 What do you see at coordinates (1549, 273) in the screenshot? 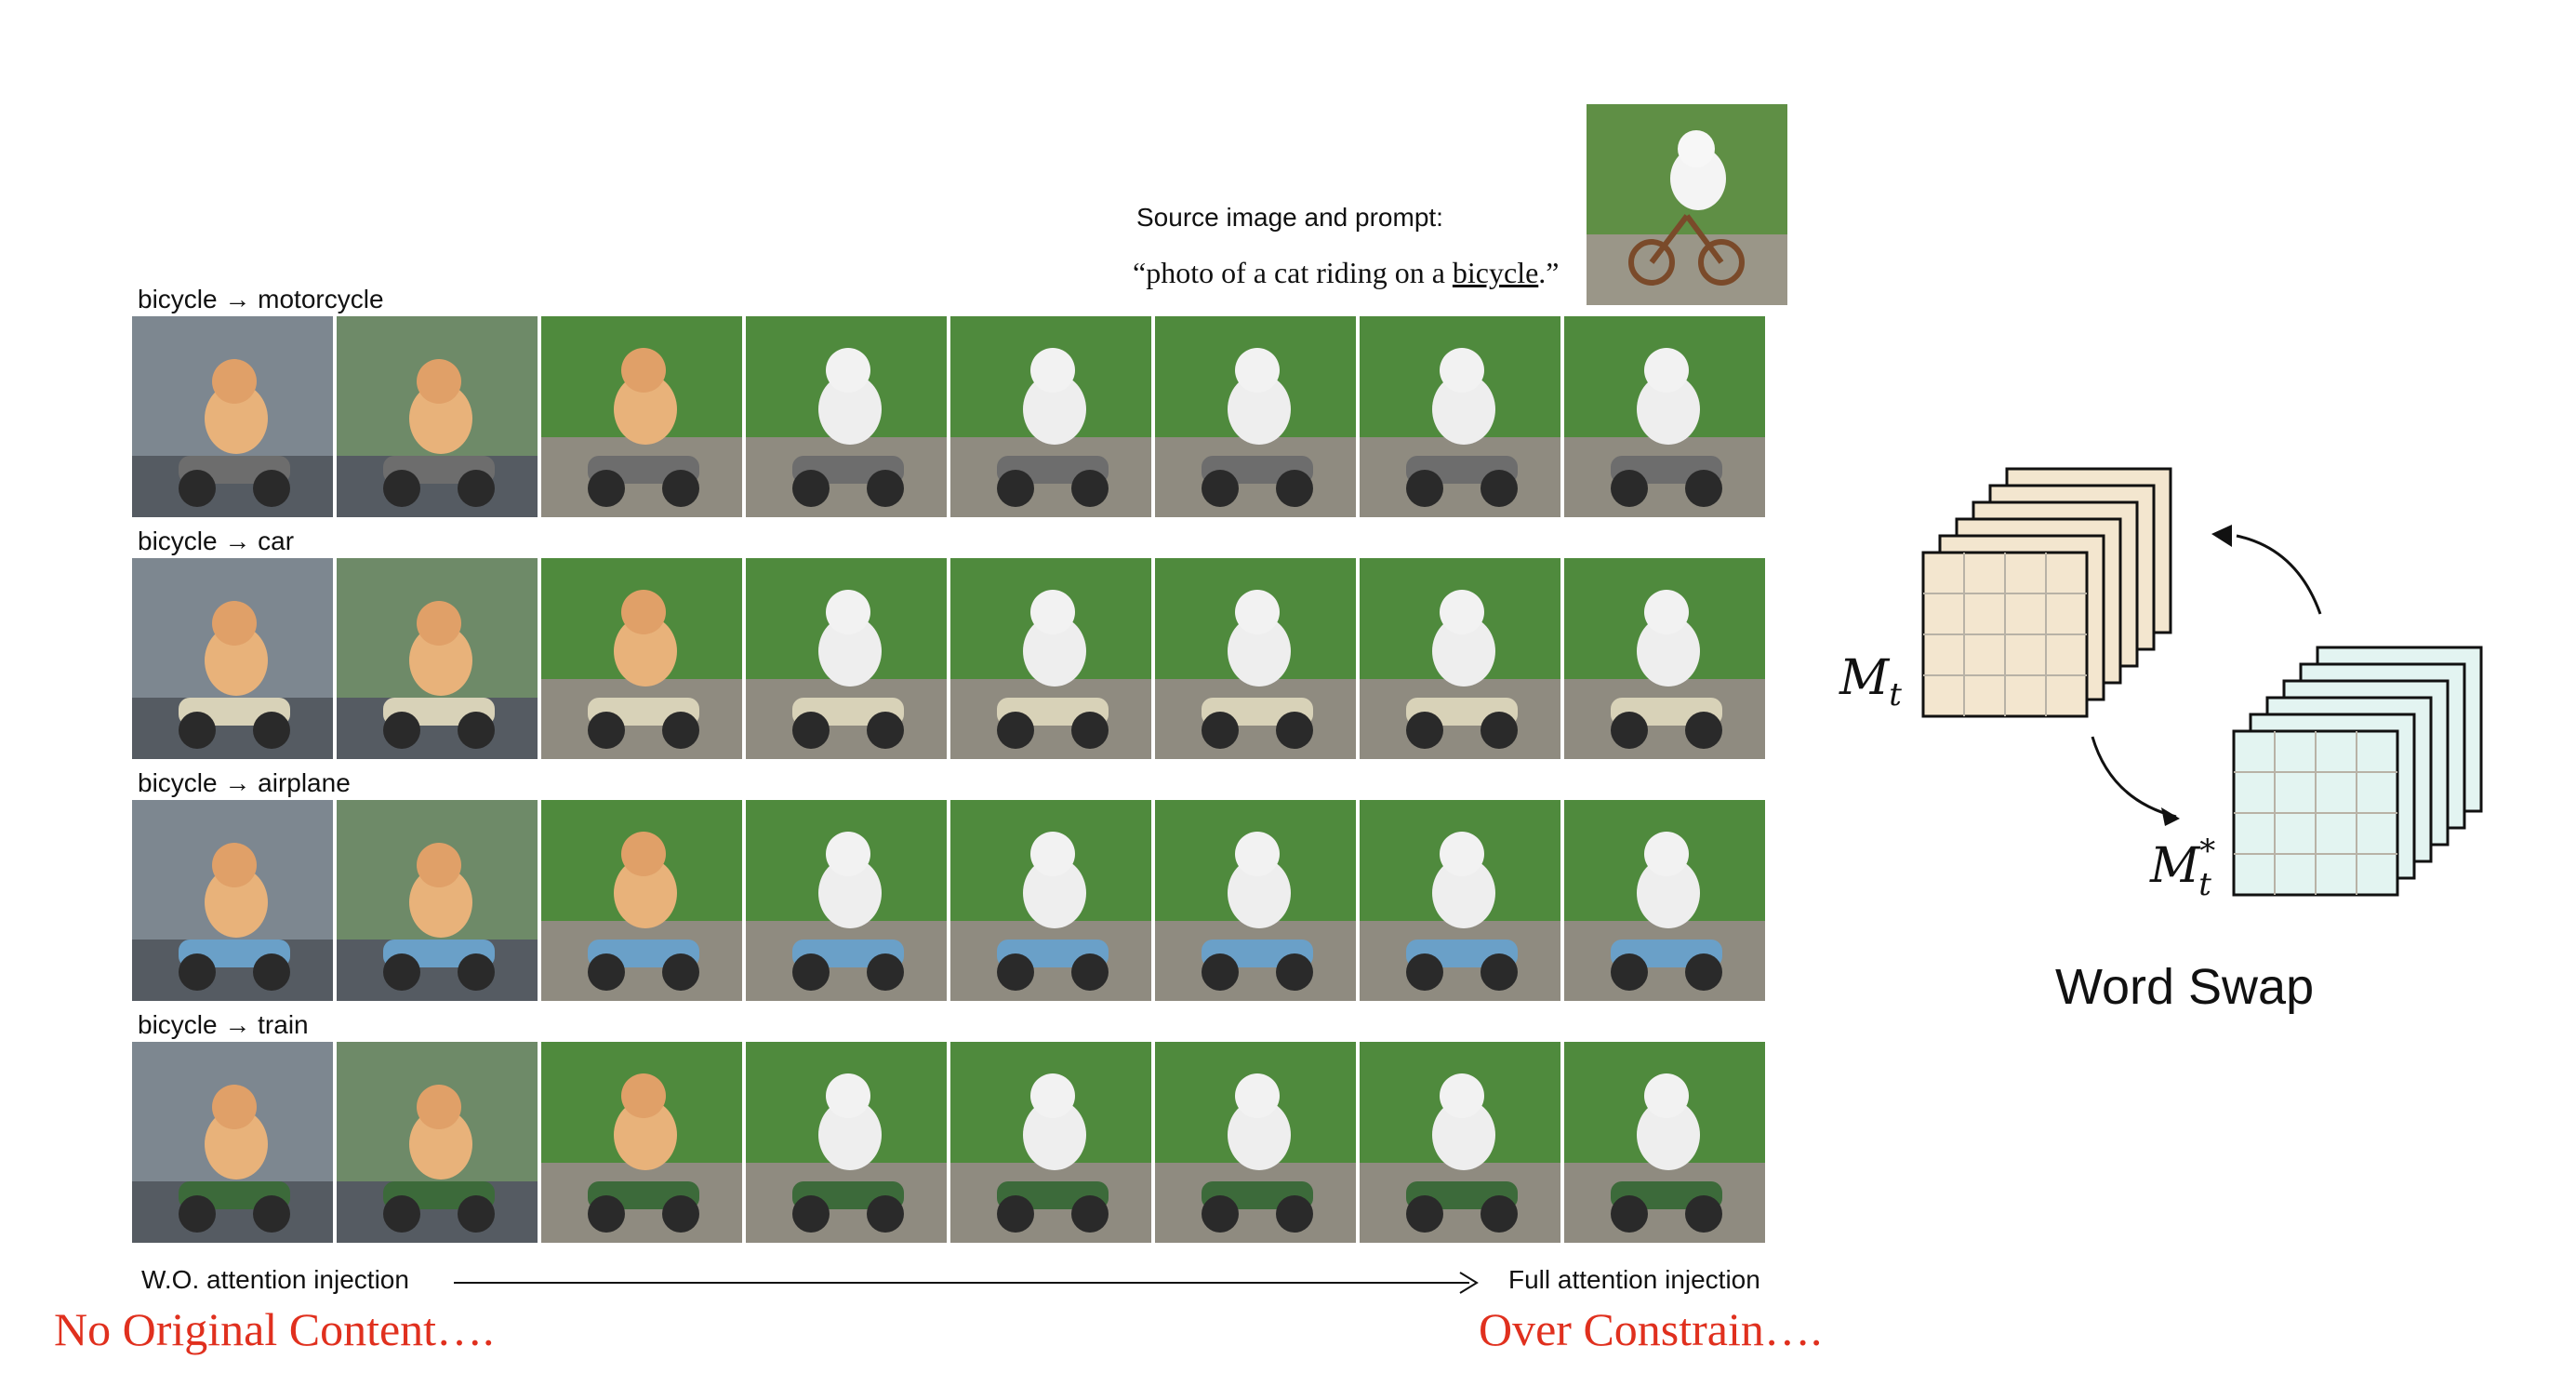
I see `prompt-after: .”` at bounding box center [1549, 273].